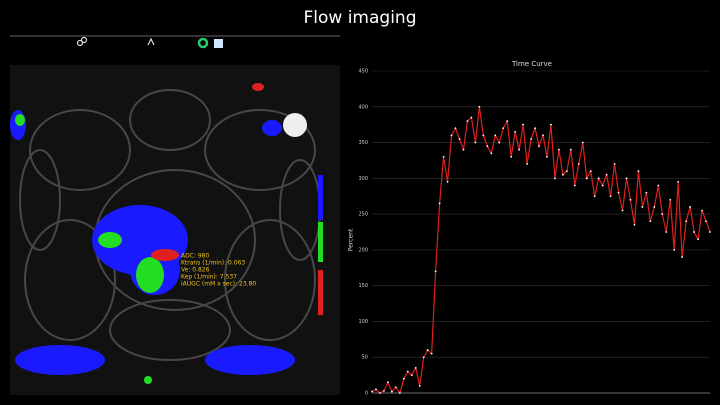 Image resolution: width=720 pixels, height=405 pixels. What do you see at coordinates (363, 215) in the screenshot?
I see `y-tick-label: 250` at bounding box center [363, 215].